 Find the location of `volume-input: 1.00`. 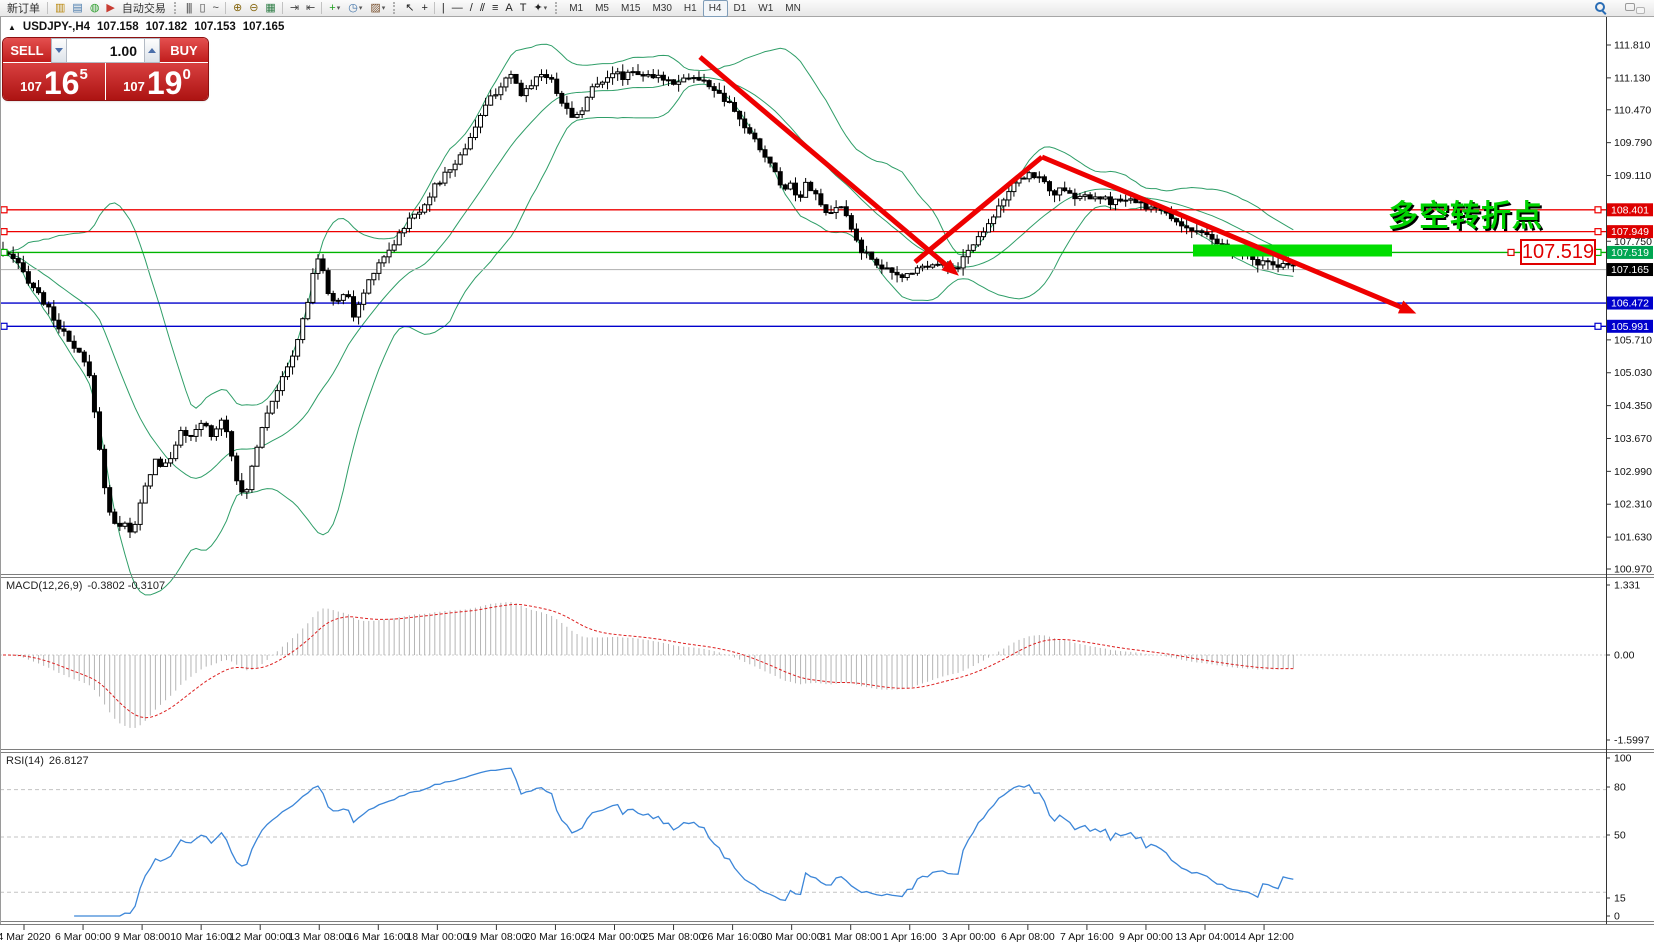

volume-input: 1.00 is located at coordinates (105, 50).